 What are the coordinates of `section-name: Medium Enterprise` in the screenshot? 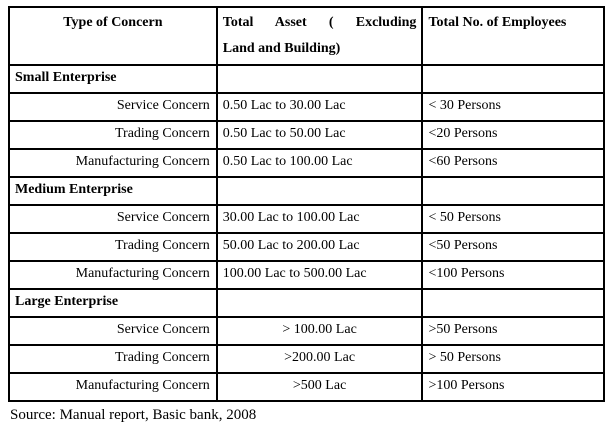 It's located at (113, 191).